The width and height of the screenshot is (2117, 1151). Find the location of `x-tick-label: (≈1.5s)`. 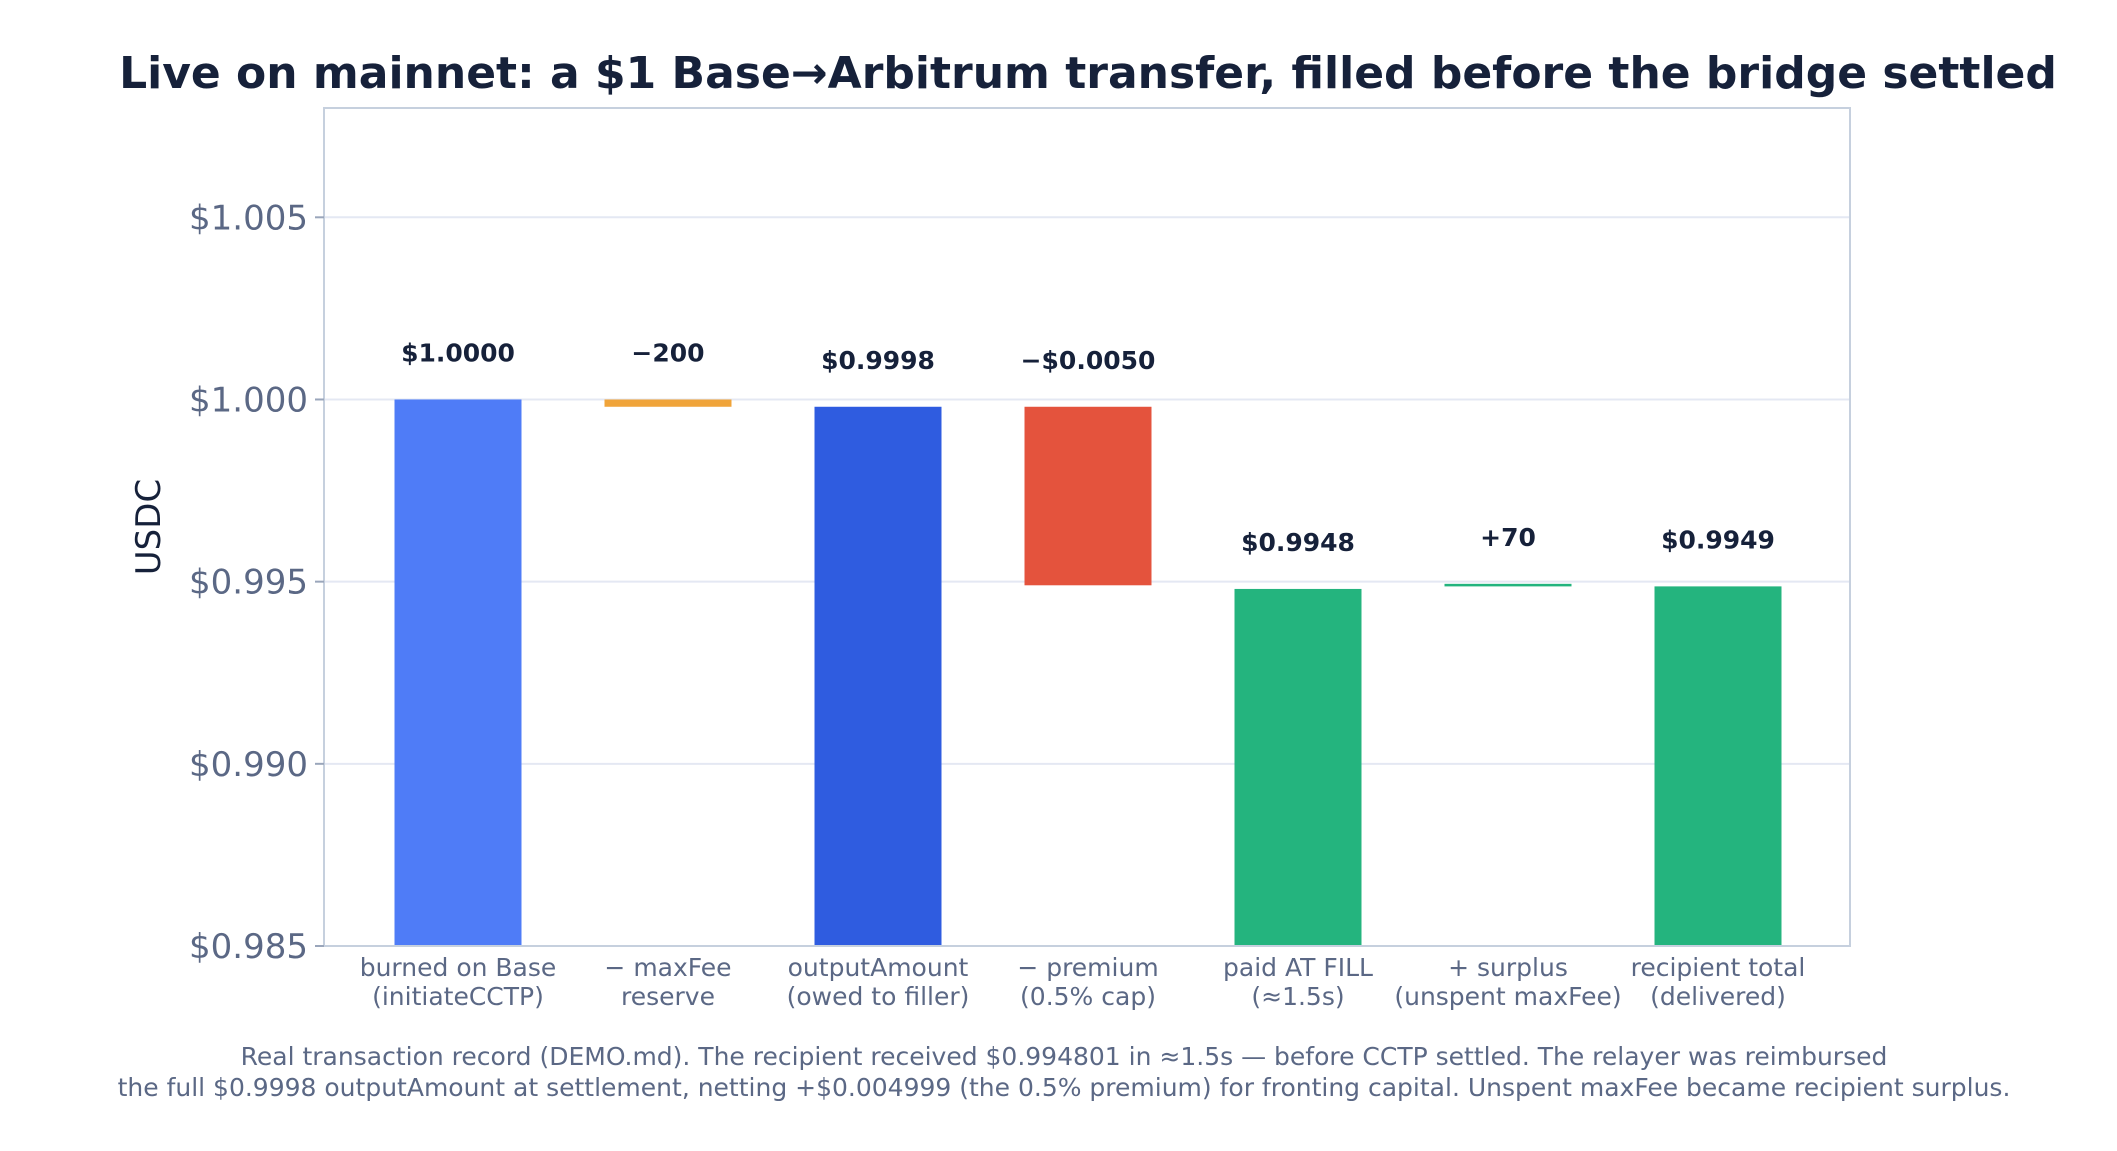

x-tick-label: (≈1.5s) is located at coordinates (1297, 996).